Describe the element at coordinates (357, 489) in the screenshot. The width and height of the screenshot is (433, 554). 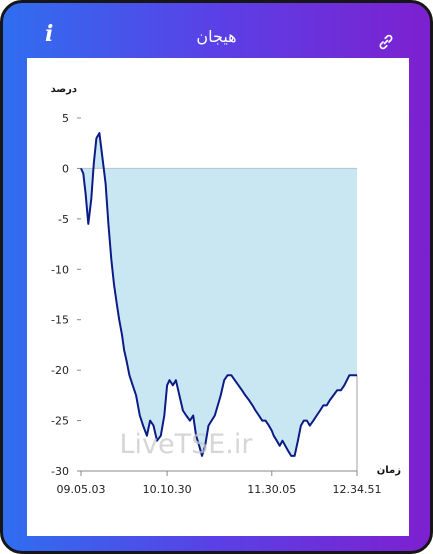
I see `x-tick-label-3: 12.34.51` at that location.